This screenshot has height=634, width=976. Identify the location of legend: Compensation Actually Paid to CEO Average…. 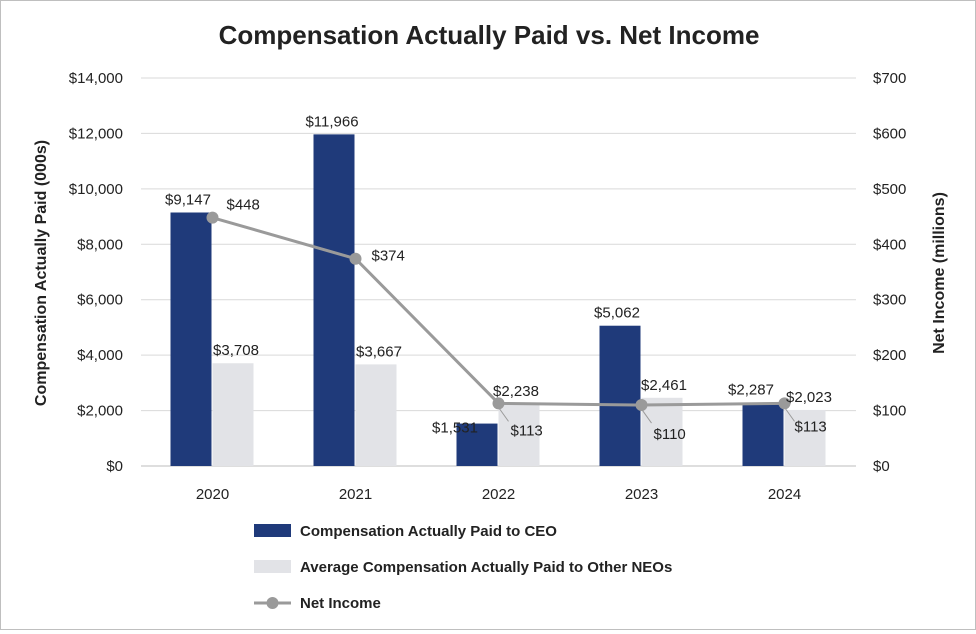
(463, 567).